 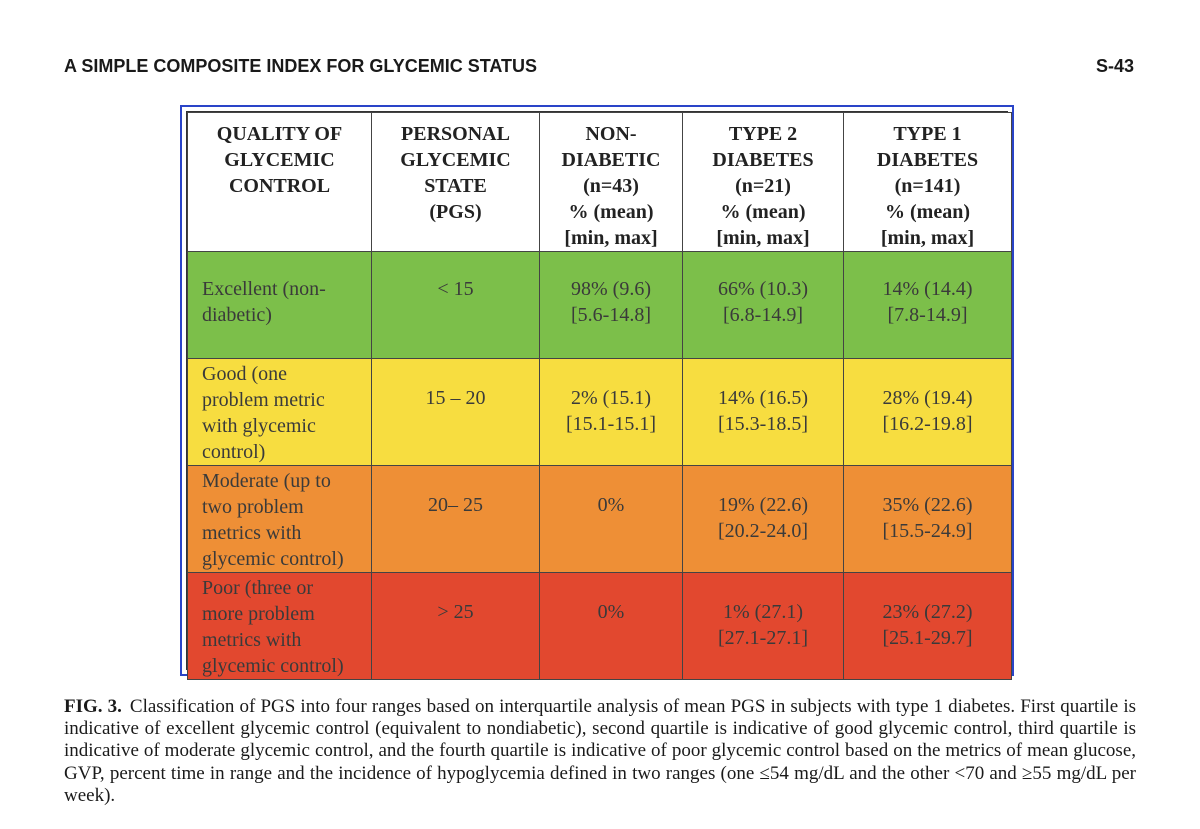 What do you see at coordinates (927, 626) in the screenshot?
I see `cell-type1: 23% (27.2) [25.1-29.7]` at bounding box center [927, 626].